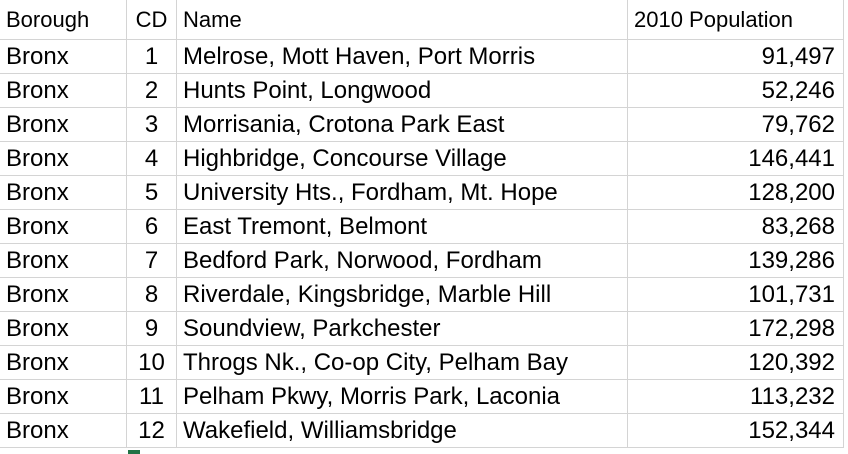 This screenshot has width=848, height=454. I want to click on cell-name: Soundview, Parkchester, so click(402, 329).